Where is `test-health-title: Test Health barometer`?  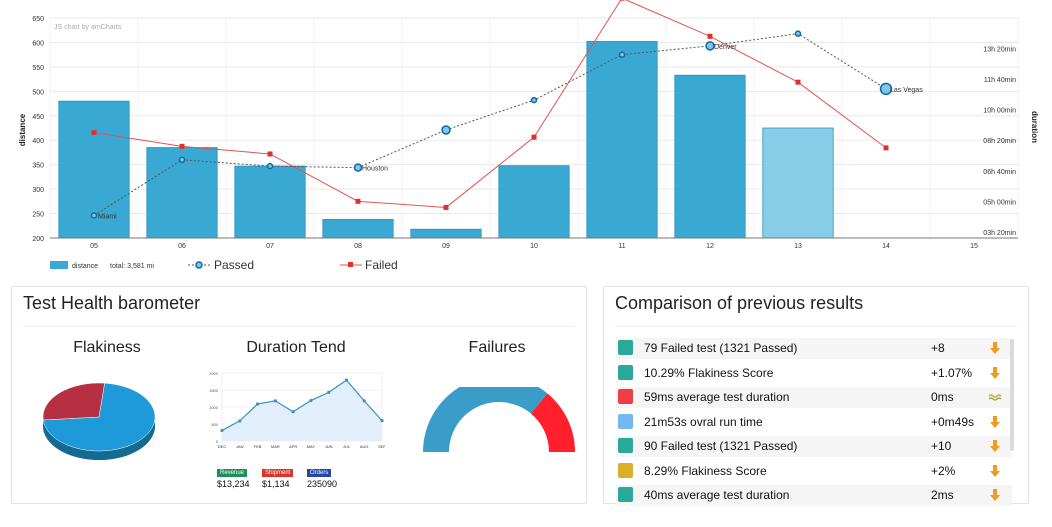
test-health-title: Test Health barometer is located at coordinates (112, 303).